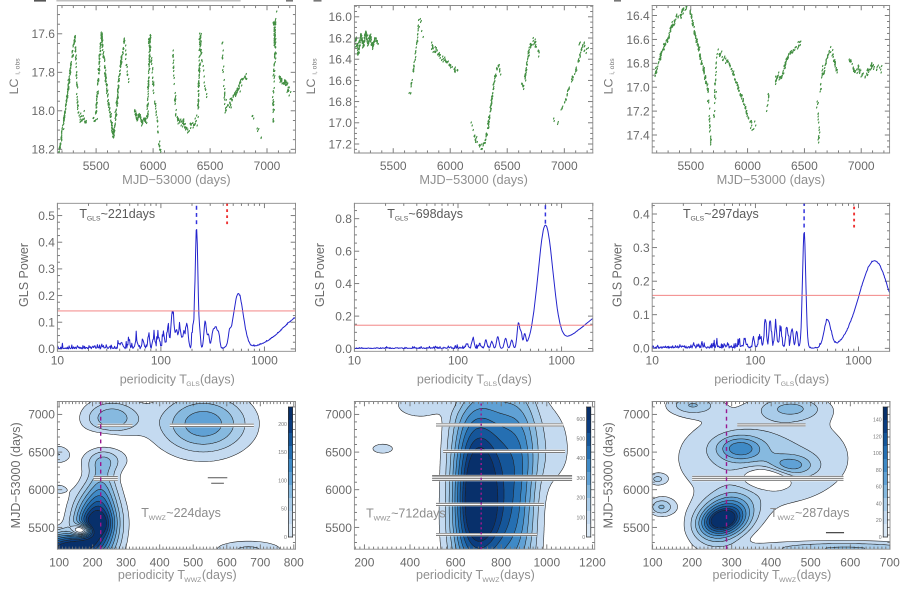 This screenshot has height=598, width=917. I want to click on svg-text: 40, so click(879, 505).